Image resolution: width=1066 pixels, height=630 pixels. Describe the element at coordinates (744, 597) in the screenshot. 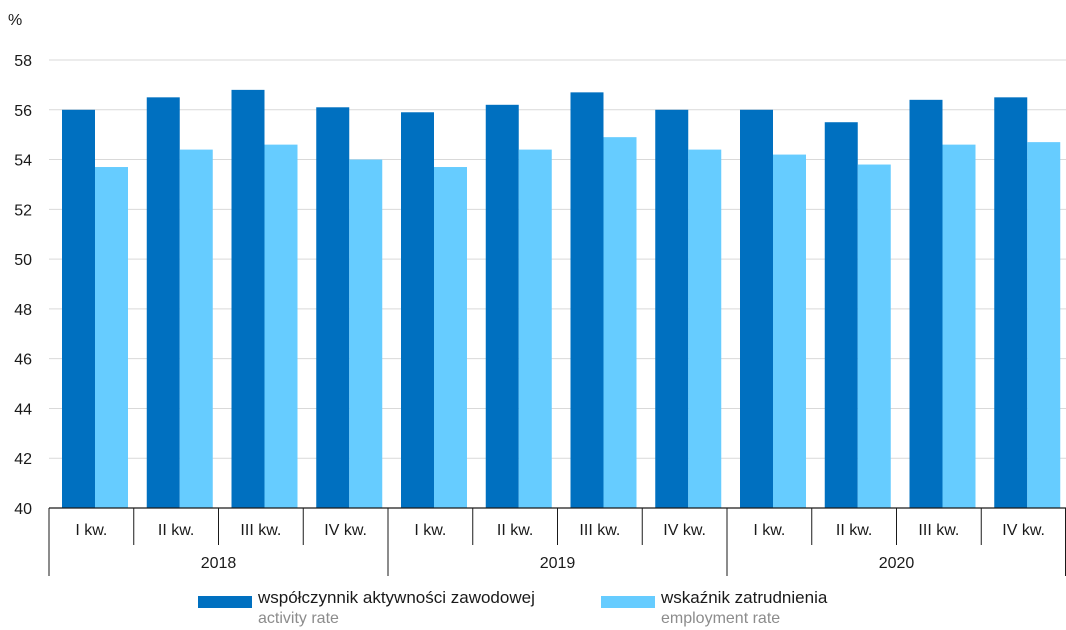

I see `legend-label-employment-rate: wskaźnik zatrudnienia` at that location.